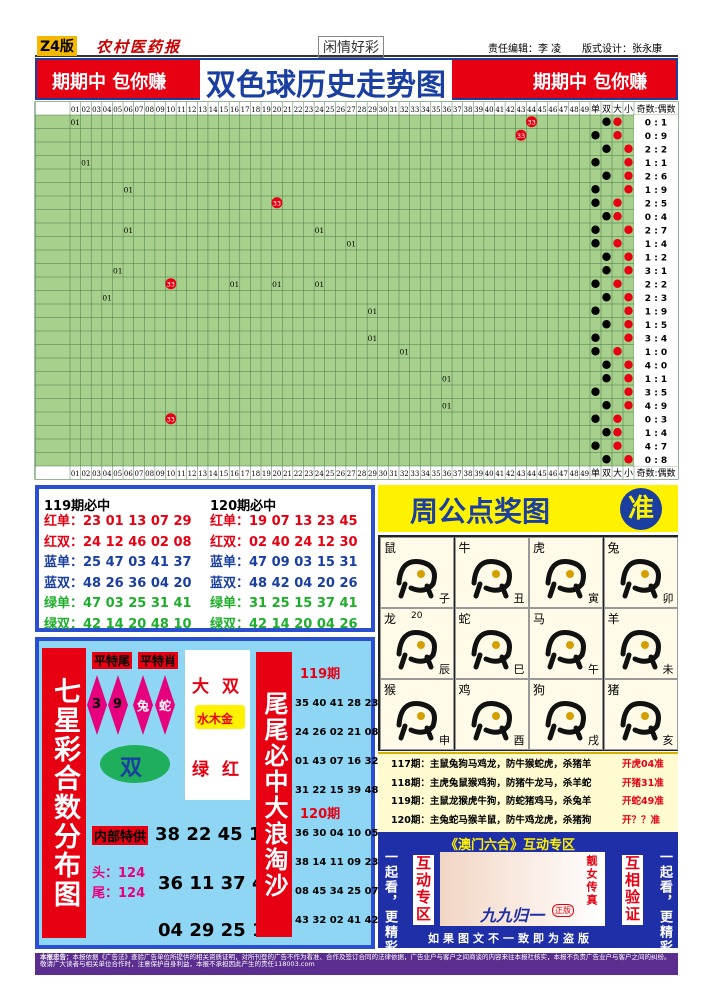 This screenshot has width=714, height=1008. What do you see at coordinates (606, 473) in the screenshot?
I see `flag-label: 双` at bounding box center [606, 473].